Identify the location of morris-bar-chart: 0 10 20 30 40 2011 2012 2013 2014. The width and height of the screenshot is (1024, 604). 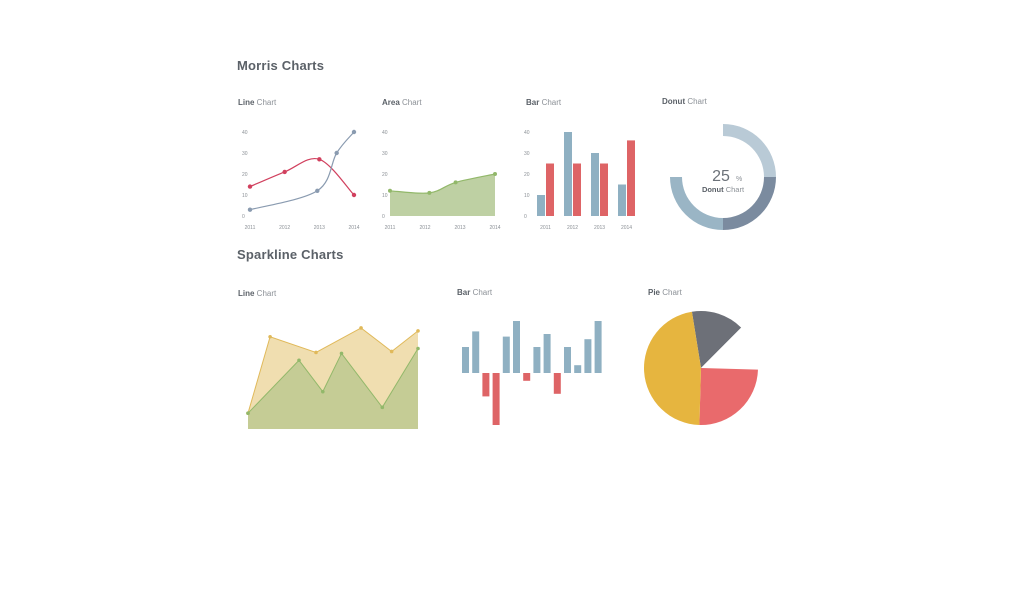
(579, 180).